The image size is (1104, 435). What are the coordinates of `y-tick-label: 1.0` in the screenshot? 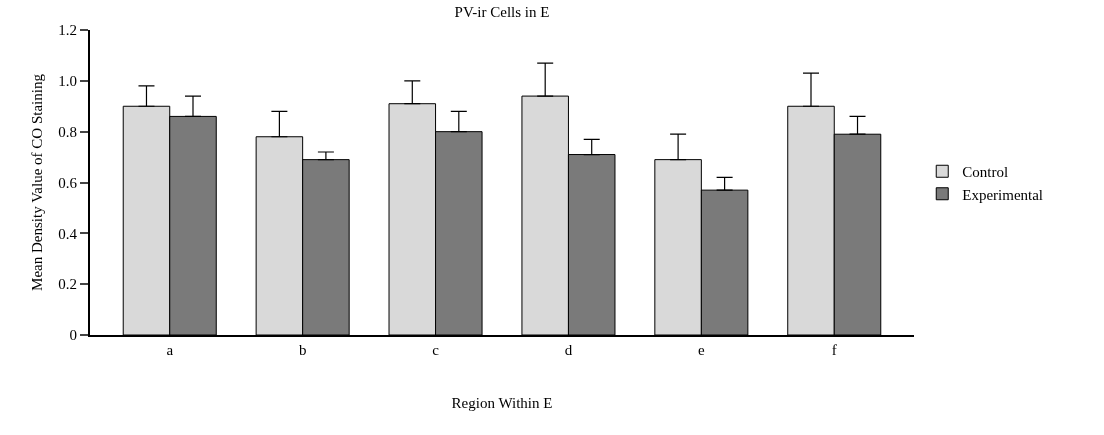 It's located at (67, 81).